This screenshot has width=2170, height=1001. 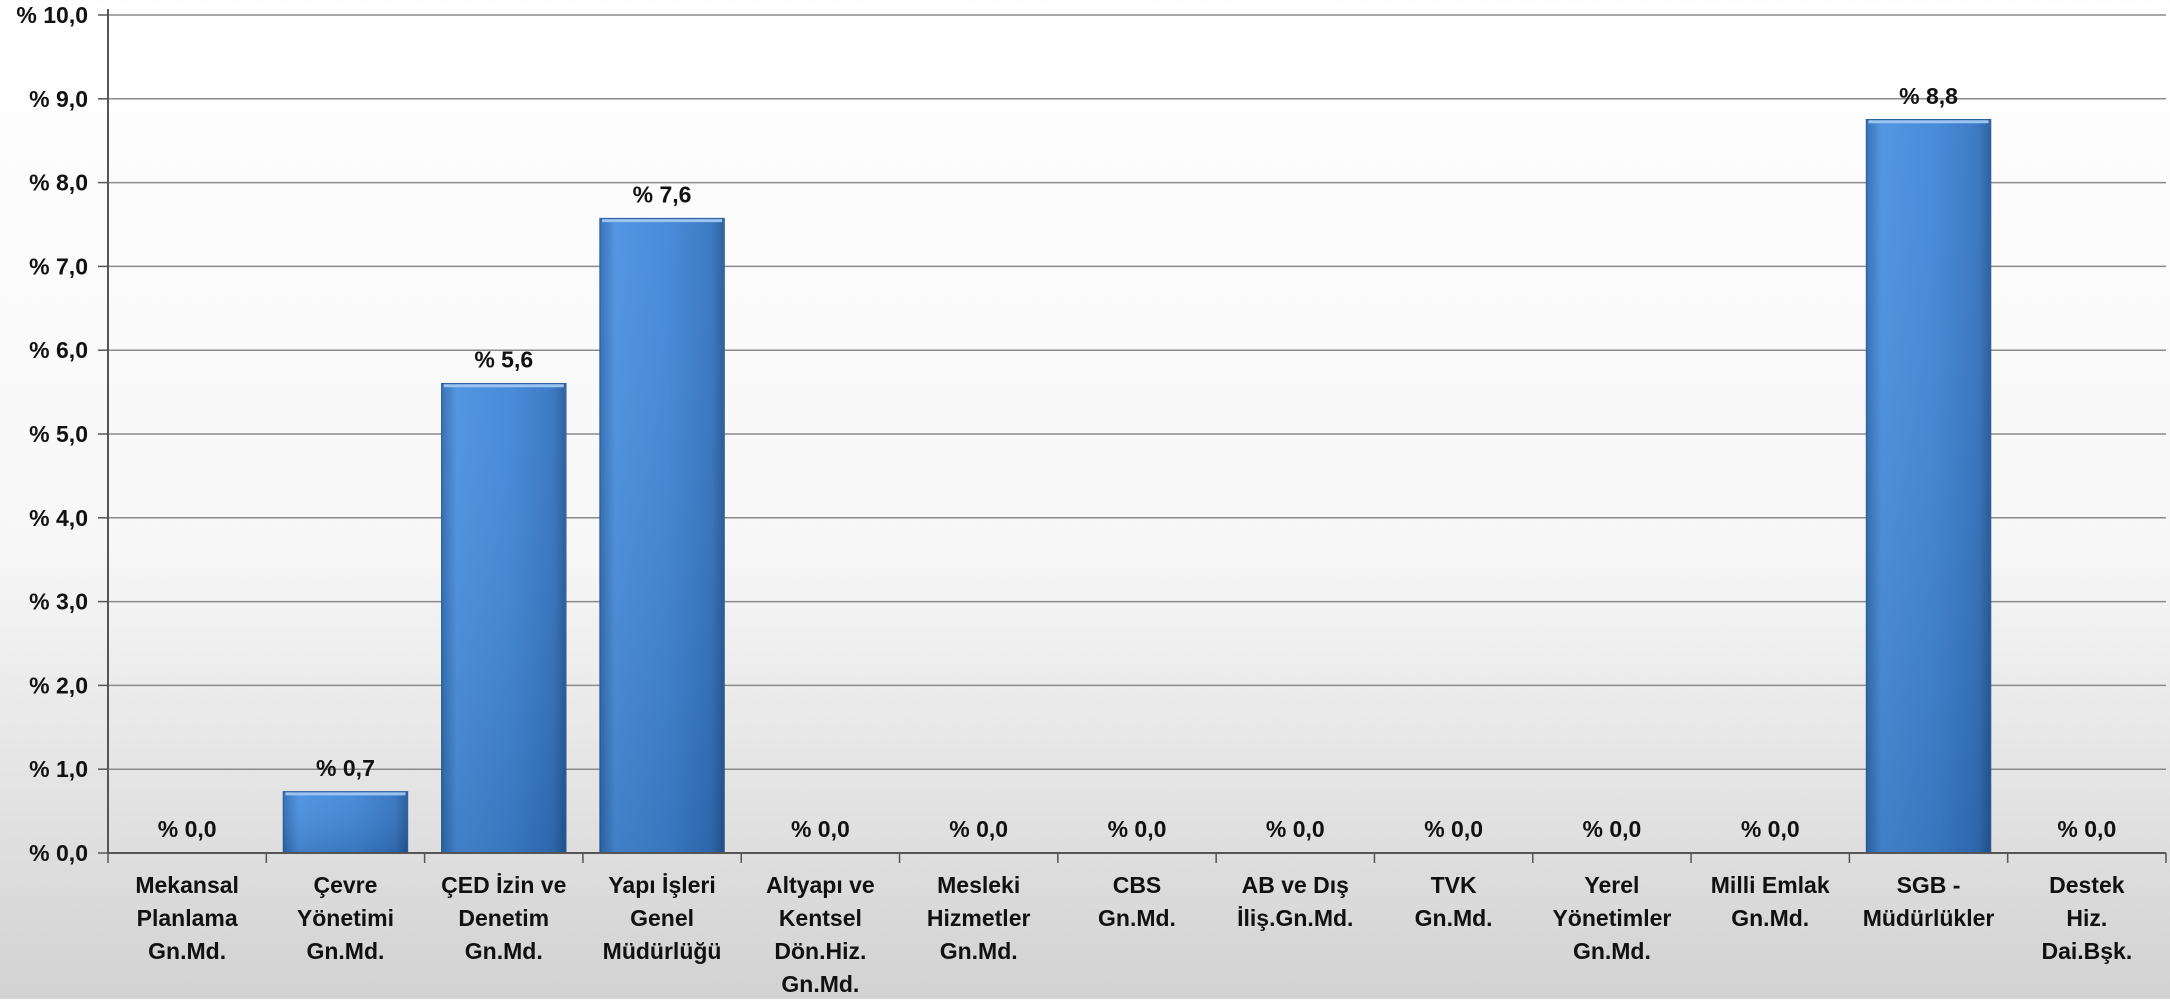 What do you see at coordinates (58, 350) in the screenshot?
I see `y-tick-label: % 6,0` at bounding box center [58, 350].